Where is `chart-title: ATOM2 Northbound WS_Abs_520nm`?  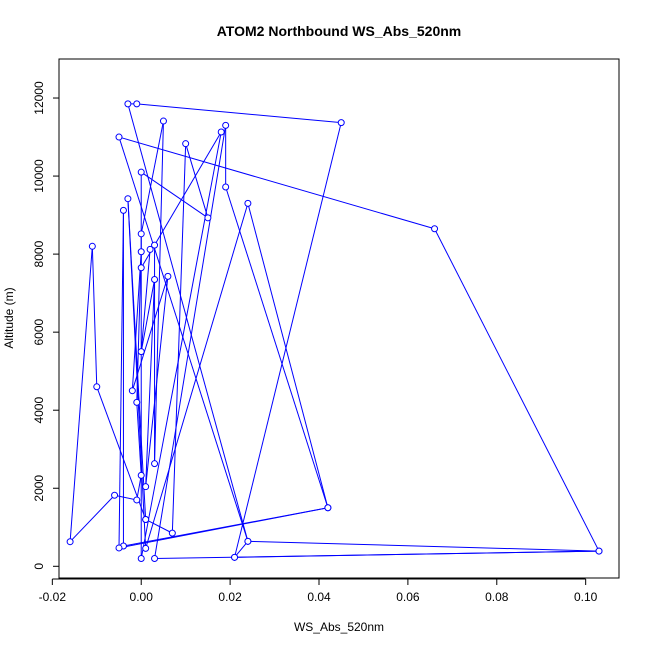
chart-title: ATOM2 Northbound WS_Abs_520nm is located at coordinates (339, 31).